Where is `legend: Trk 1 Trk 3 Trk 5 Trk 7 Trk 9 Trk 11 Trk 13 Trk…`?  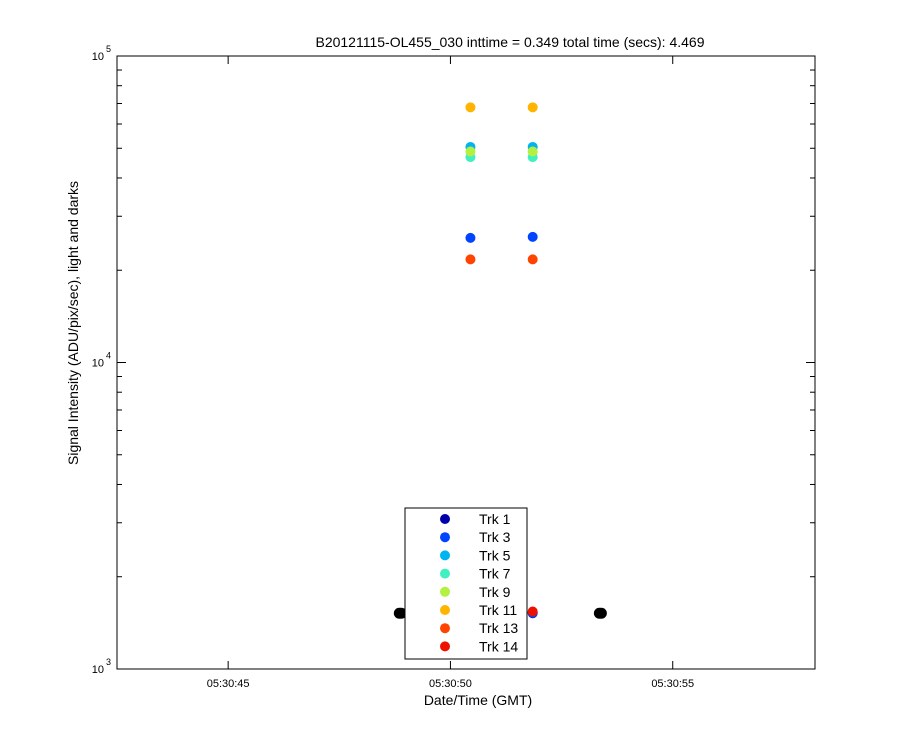
legend: Trk 1 Trk 3 Trk 5 Trk 7 Trk 9 Trk 11 Trk 13 Trk… is located at coordinates (466, 583).